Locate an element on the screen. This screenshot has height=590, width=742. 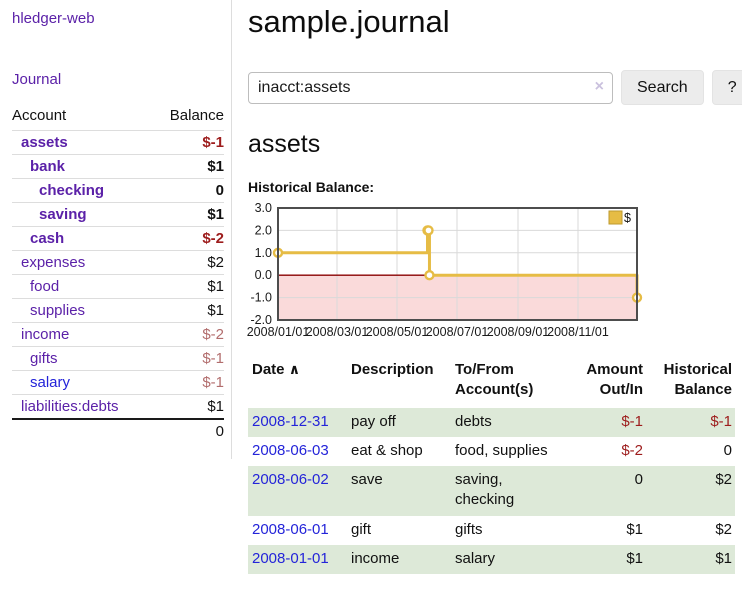
register-balance-cell: $-1 is located at coordinates (721, 421).